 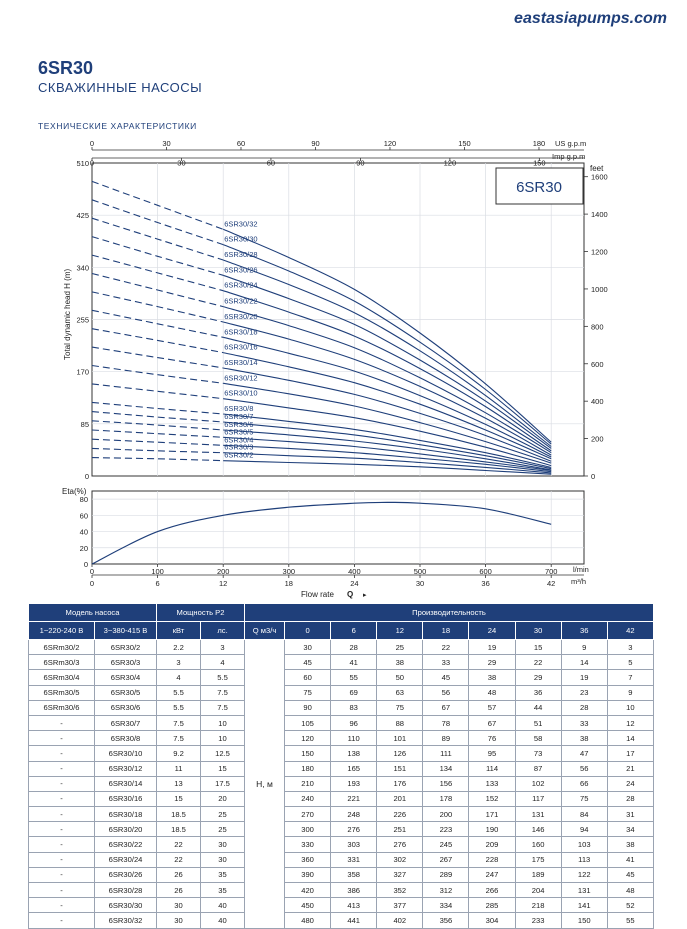 What do you see at coordinates (400, 753) in the screenshot?
I see `table-cell: 126` at bounding box center [400, 753].